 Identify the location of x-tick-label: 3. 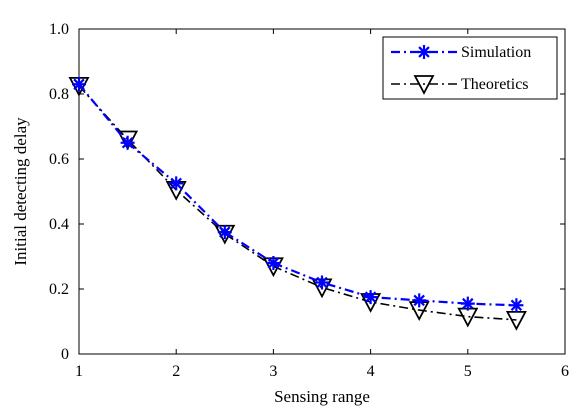
(273, 371).